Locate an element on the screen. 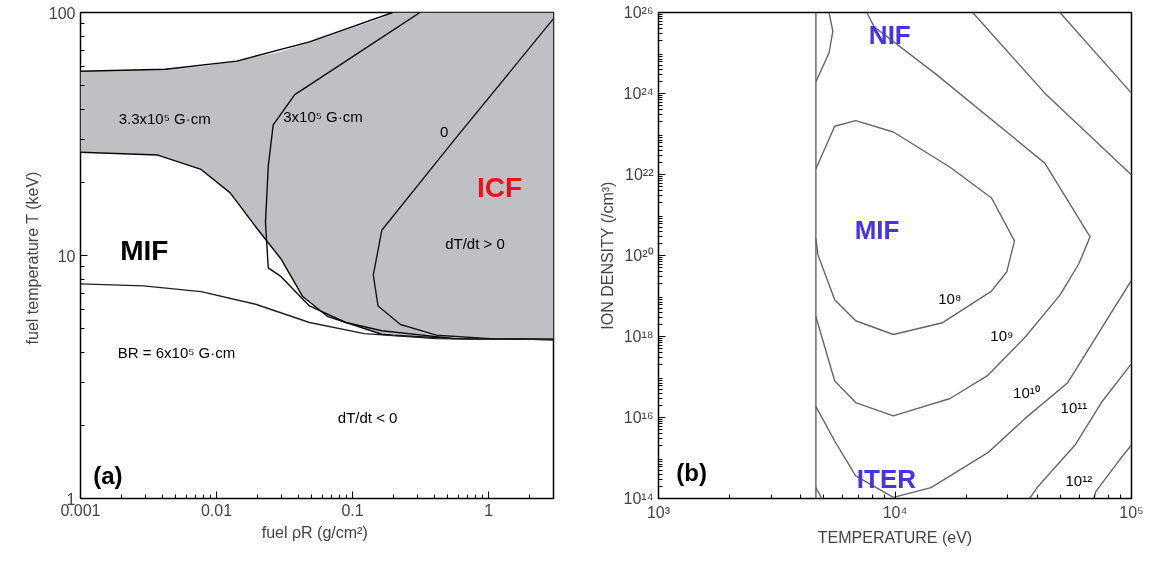 This screenshot has width=1161, height=562. x-axis-title: fuel ρR (g/cm²) is located at coordinates (314, 532).